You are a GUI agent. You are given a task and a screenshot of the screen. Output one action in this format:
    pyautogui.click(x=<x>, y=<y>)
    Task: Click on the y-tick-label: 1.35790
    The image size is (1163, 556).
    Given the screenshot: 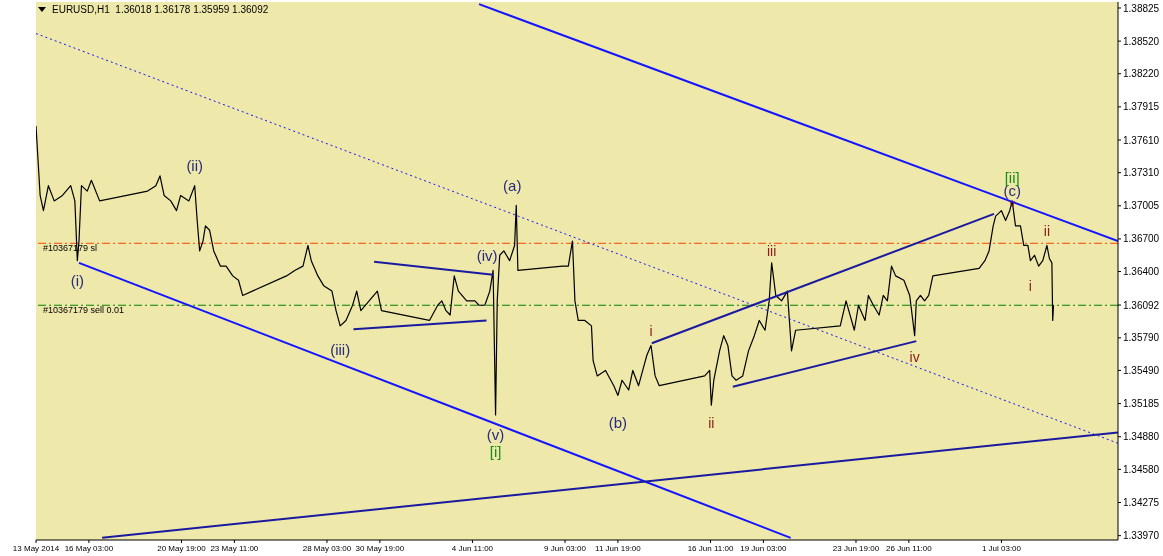 What is the action you would take?
    pyautogui.click(x=1141, y=338)
    